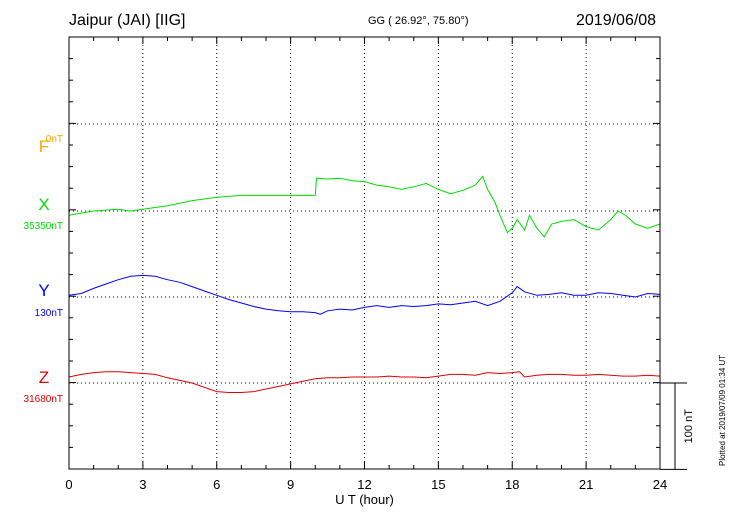 The height and width of the screenshot is (520, 730). What do you see at coordinates (616, 20) in the screenshot?
I see `chart-date: 2019/06/08` at bounding box center [616, 20].